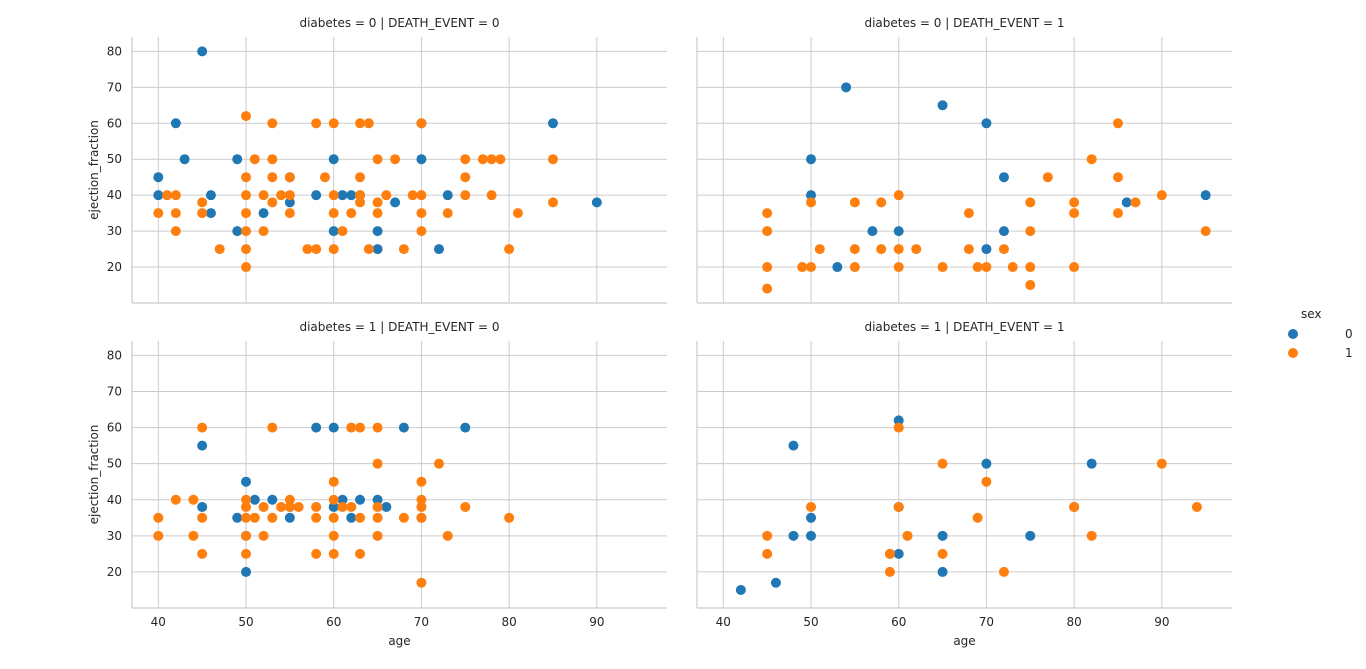 This screenshot has width=1366, height=669. I want to click on x-tick-label: 60, so click(333, 622).